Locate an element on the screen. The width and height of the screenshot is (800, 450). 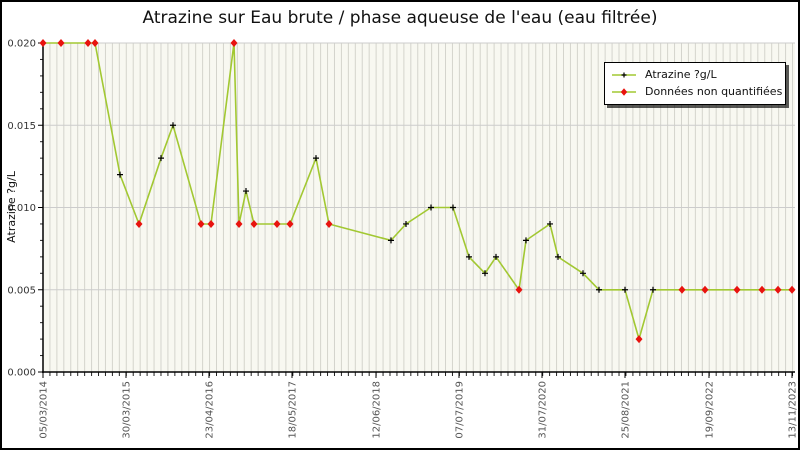
x-tick-label: 23/04/2016 is located at coordinates (210, 410).